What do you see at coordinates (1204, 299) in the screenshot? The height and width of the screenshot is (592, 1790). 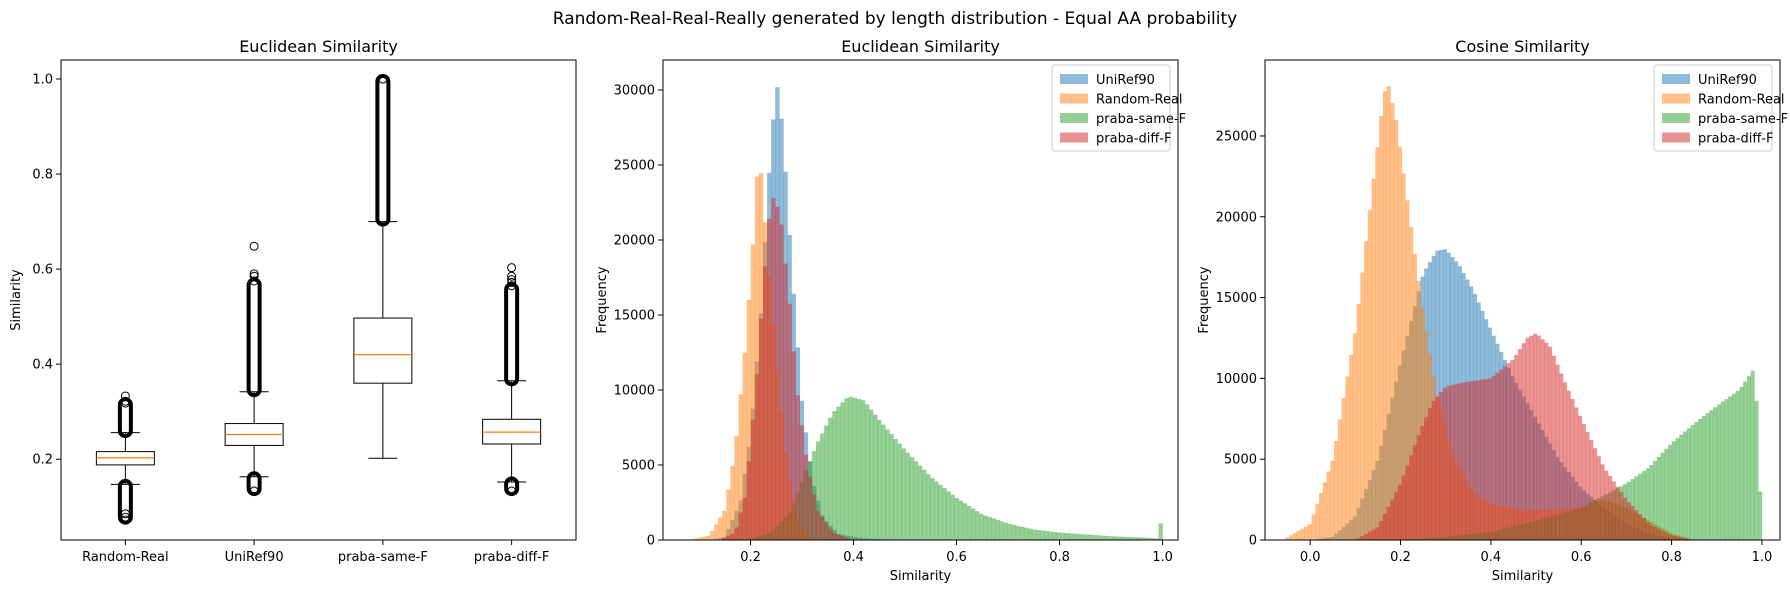 I see `y-axis-label: Frequency` at bounding box center [1204, 299].